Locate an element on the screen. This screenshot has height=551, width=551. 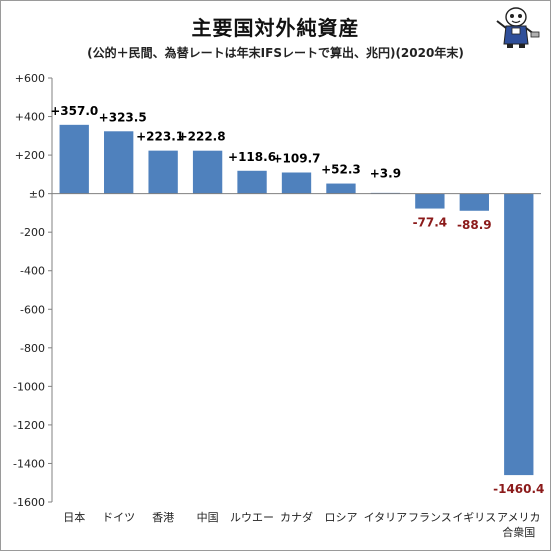
y-tick-label: -1600 is located at coordinates (29, 502).